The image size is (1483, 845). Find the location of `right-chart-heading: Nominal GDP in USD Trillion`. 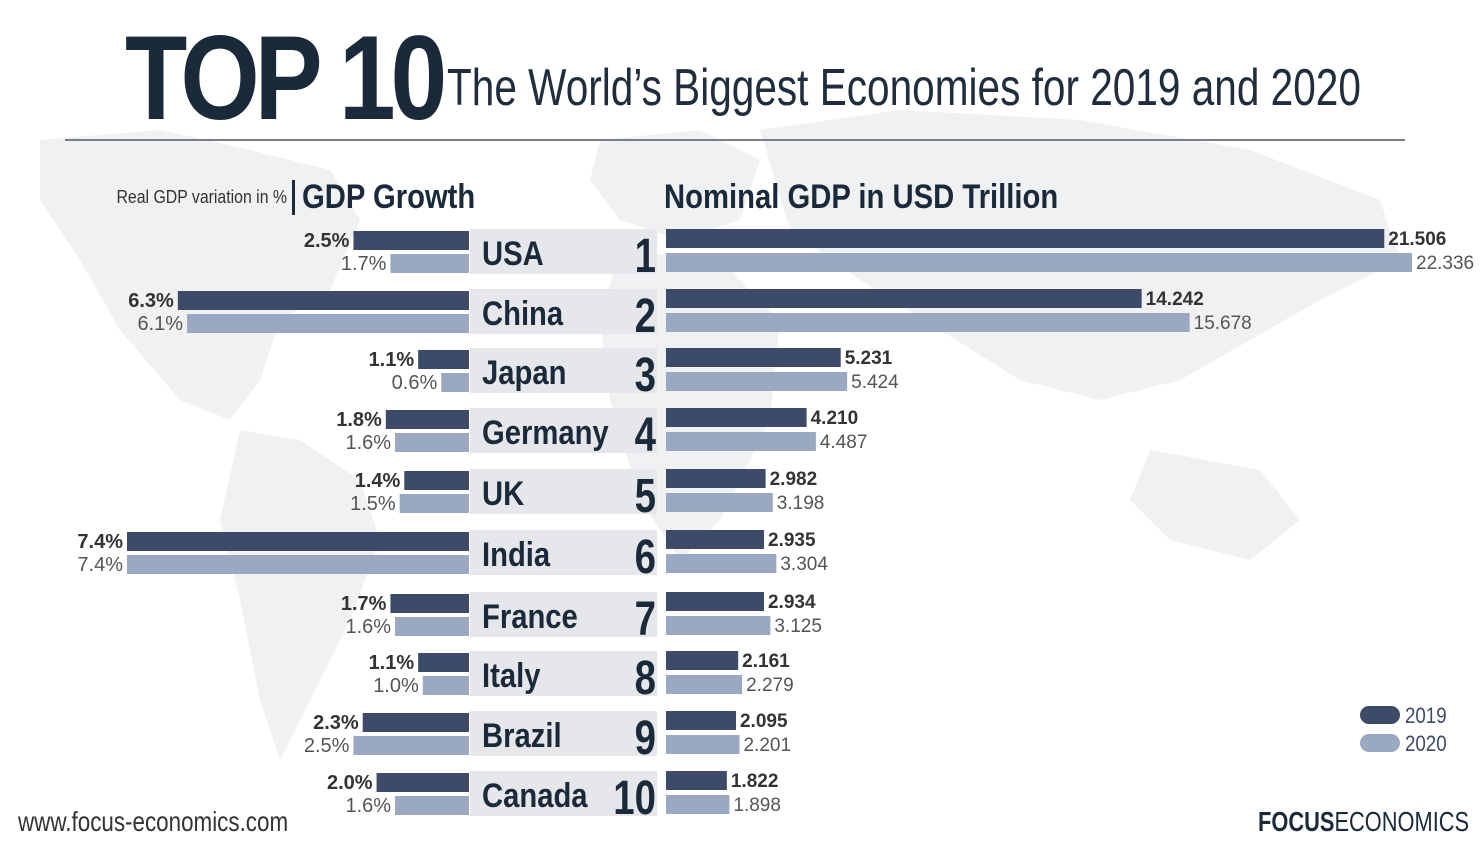

right-chart-heading: Nominal GDP in USD Trillion is located at coordinates (861, 197).